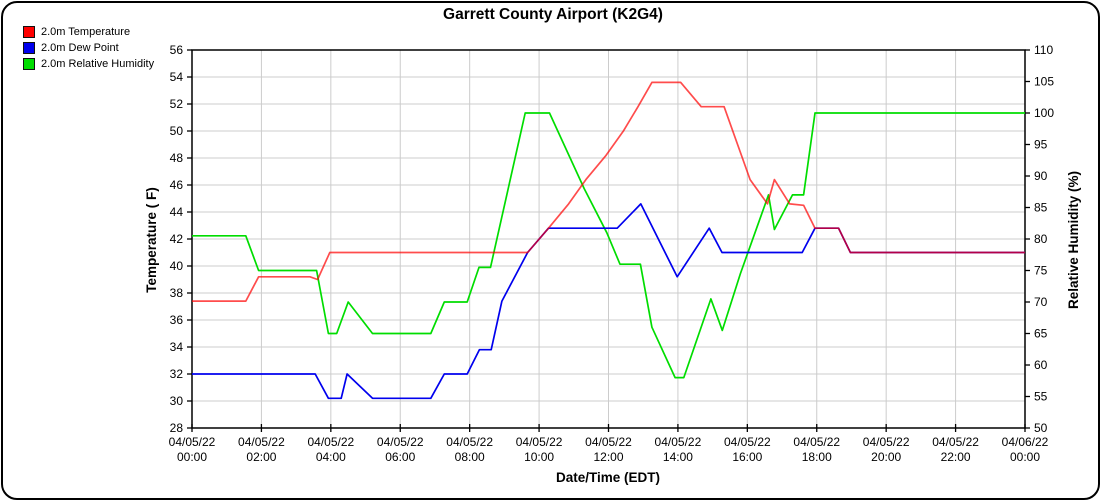 This screenshot has width=1100, height=500. I want to click on humidity-tick-label: 100, so click(1044, 113).